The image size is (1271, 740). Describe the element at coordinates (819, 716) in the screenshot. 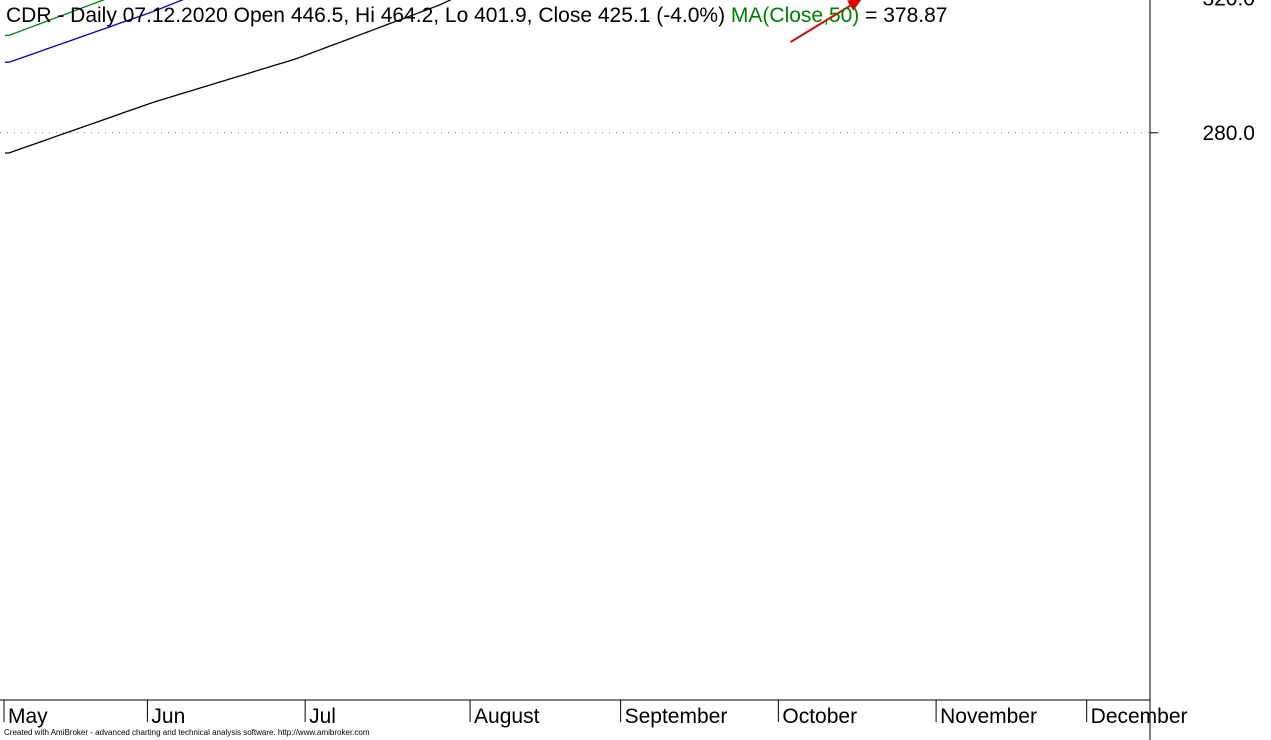

I see `x-tick-label: October` at that location.